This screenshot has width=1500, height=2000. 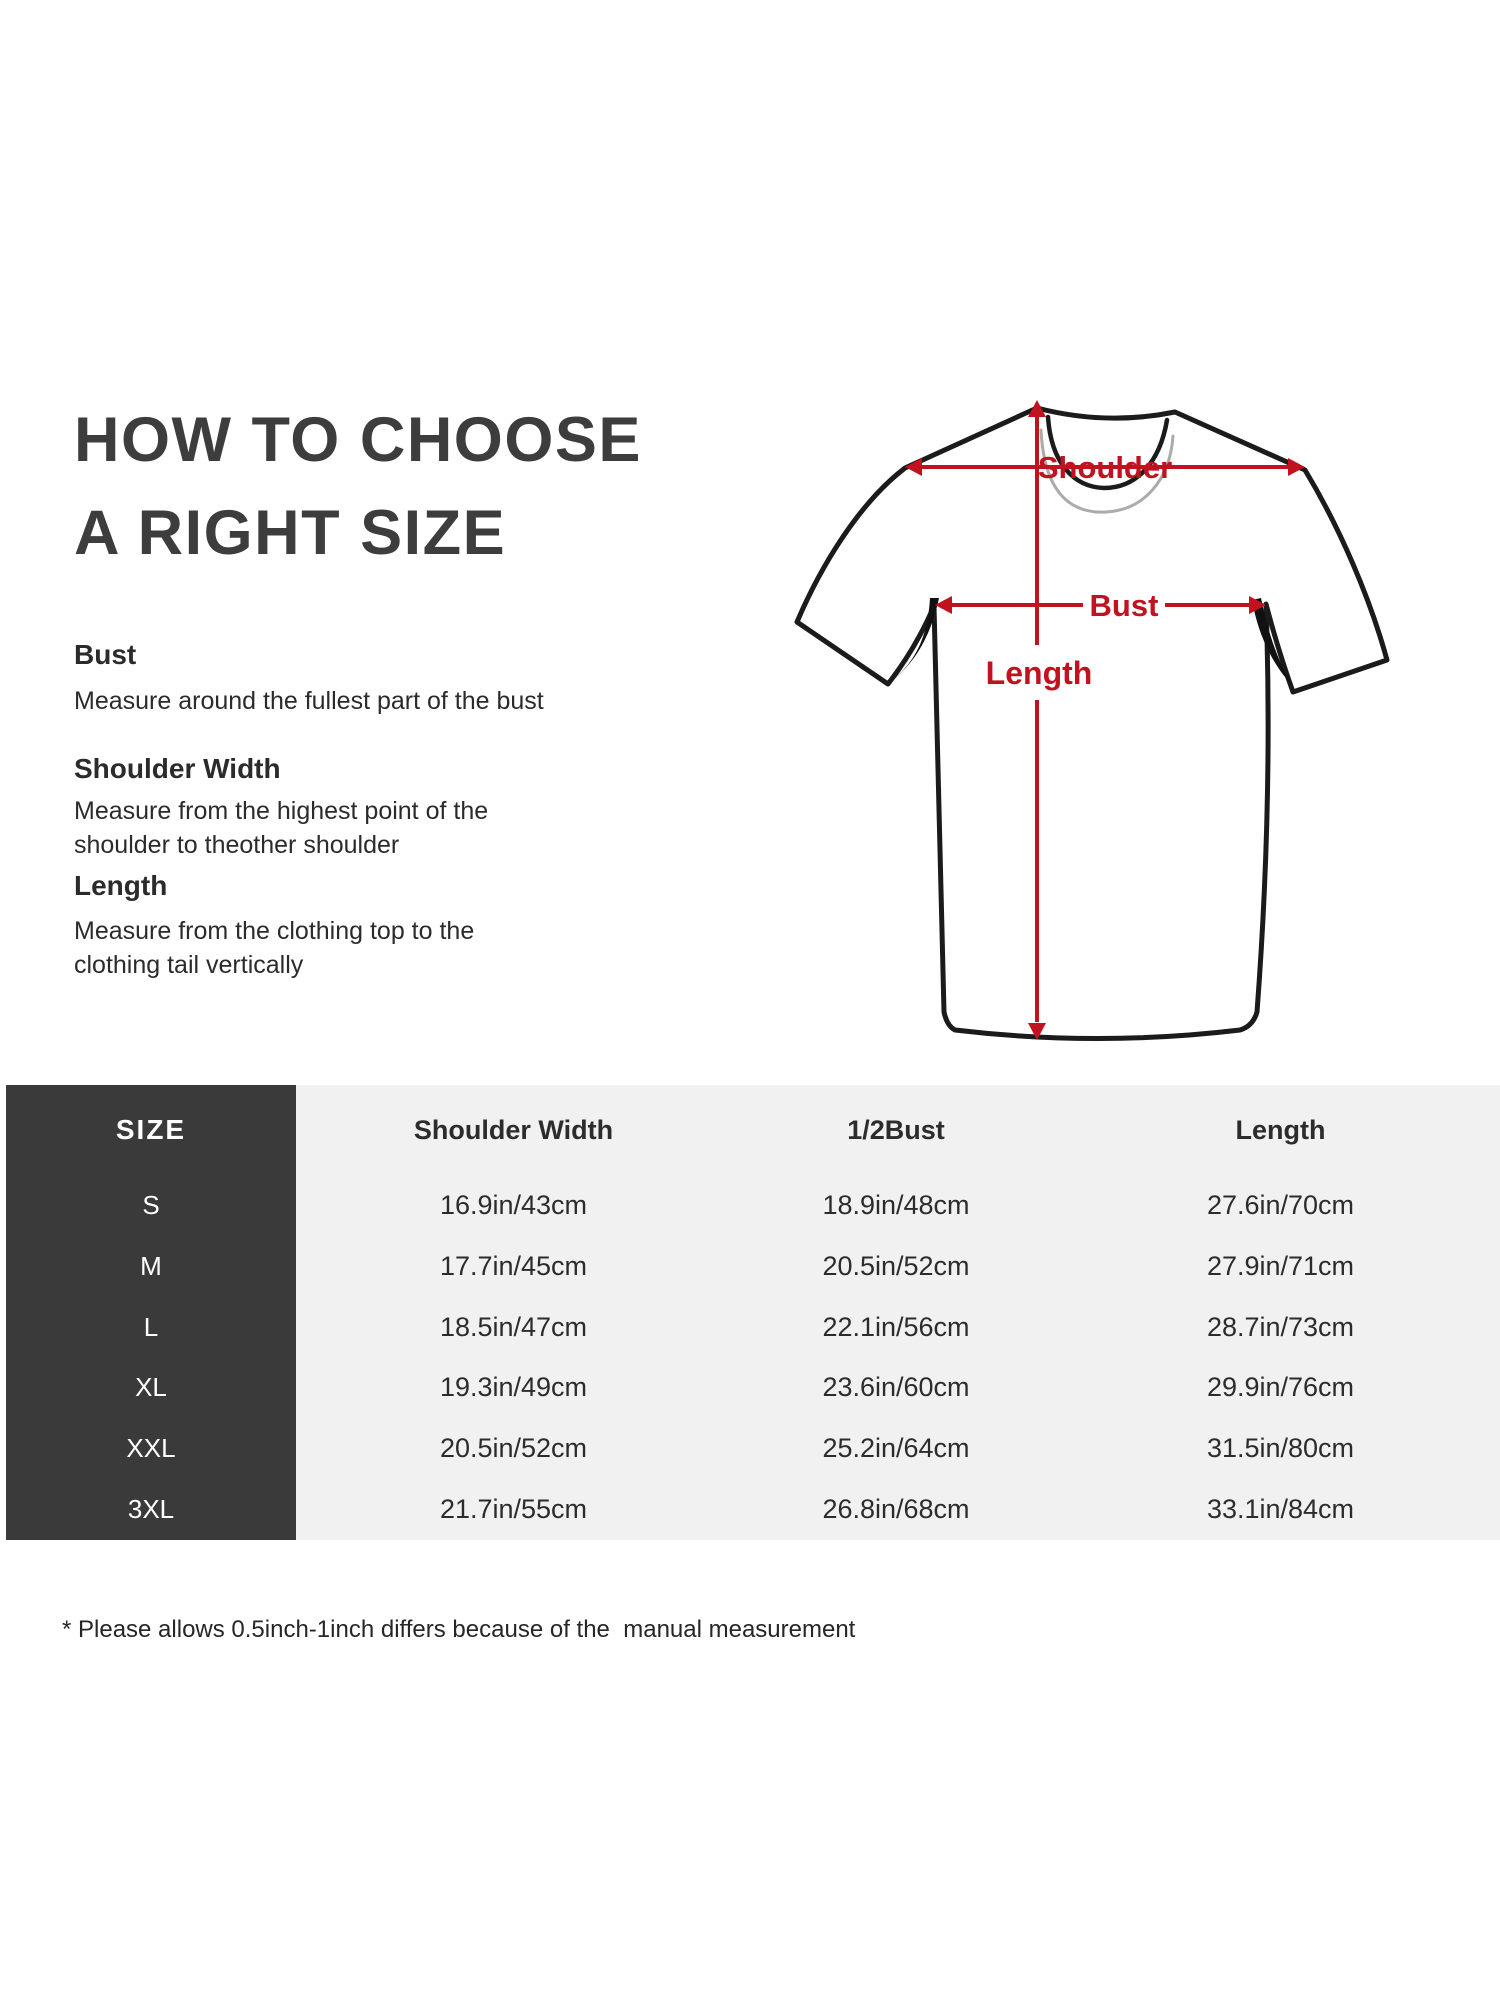 I want to click on cell-xl-shoulder: 19.3in/49cm, so click(x=513, y=1387).